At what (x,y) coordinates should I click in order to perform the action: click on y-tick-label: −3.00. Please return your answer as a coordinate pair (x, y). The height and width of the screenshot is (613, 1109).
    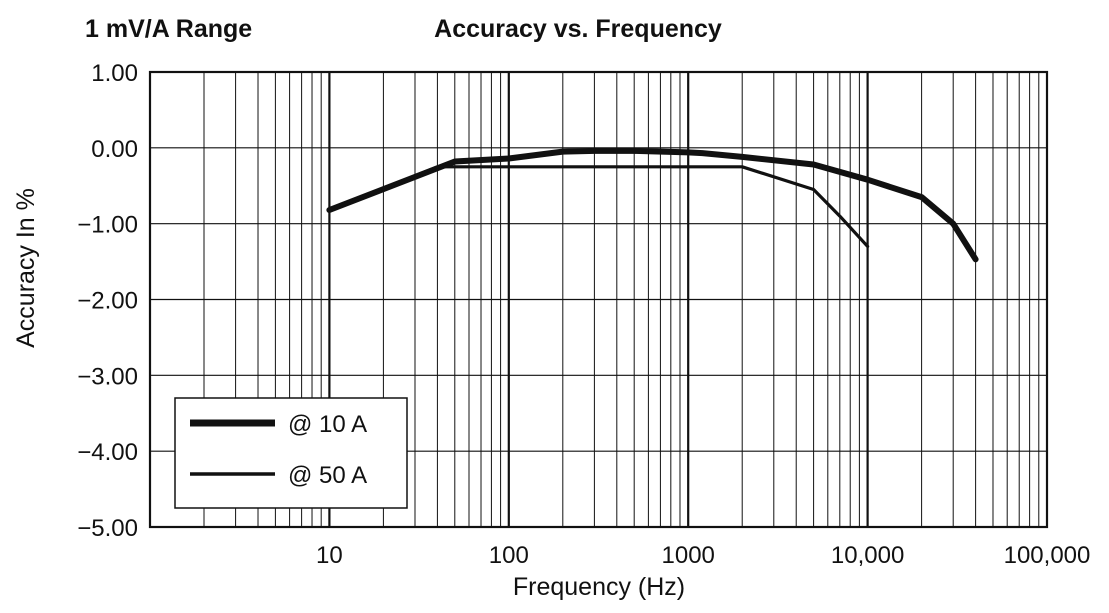
    Looking at the image, I should click on (107, 376).